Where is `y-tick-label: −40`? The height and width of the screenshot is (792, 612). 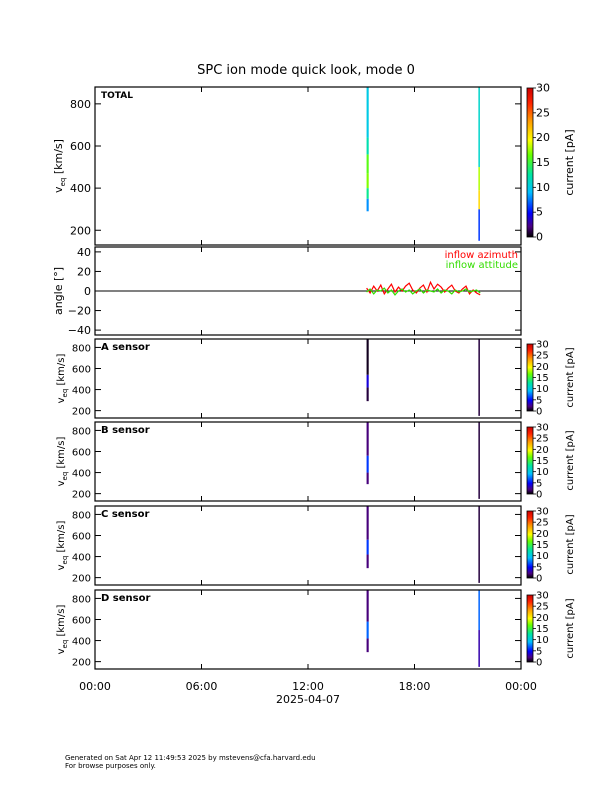
y-tick-label: −40 is located at coordinates (79, 330).